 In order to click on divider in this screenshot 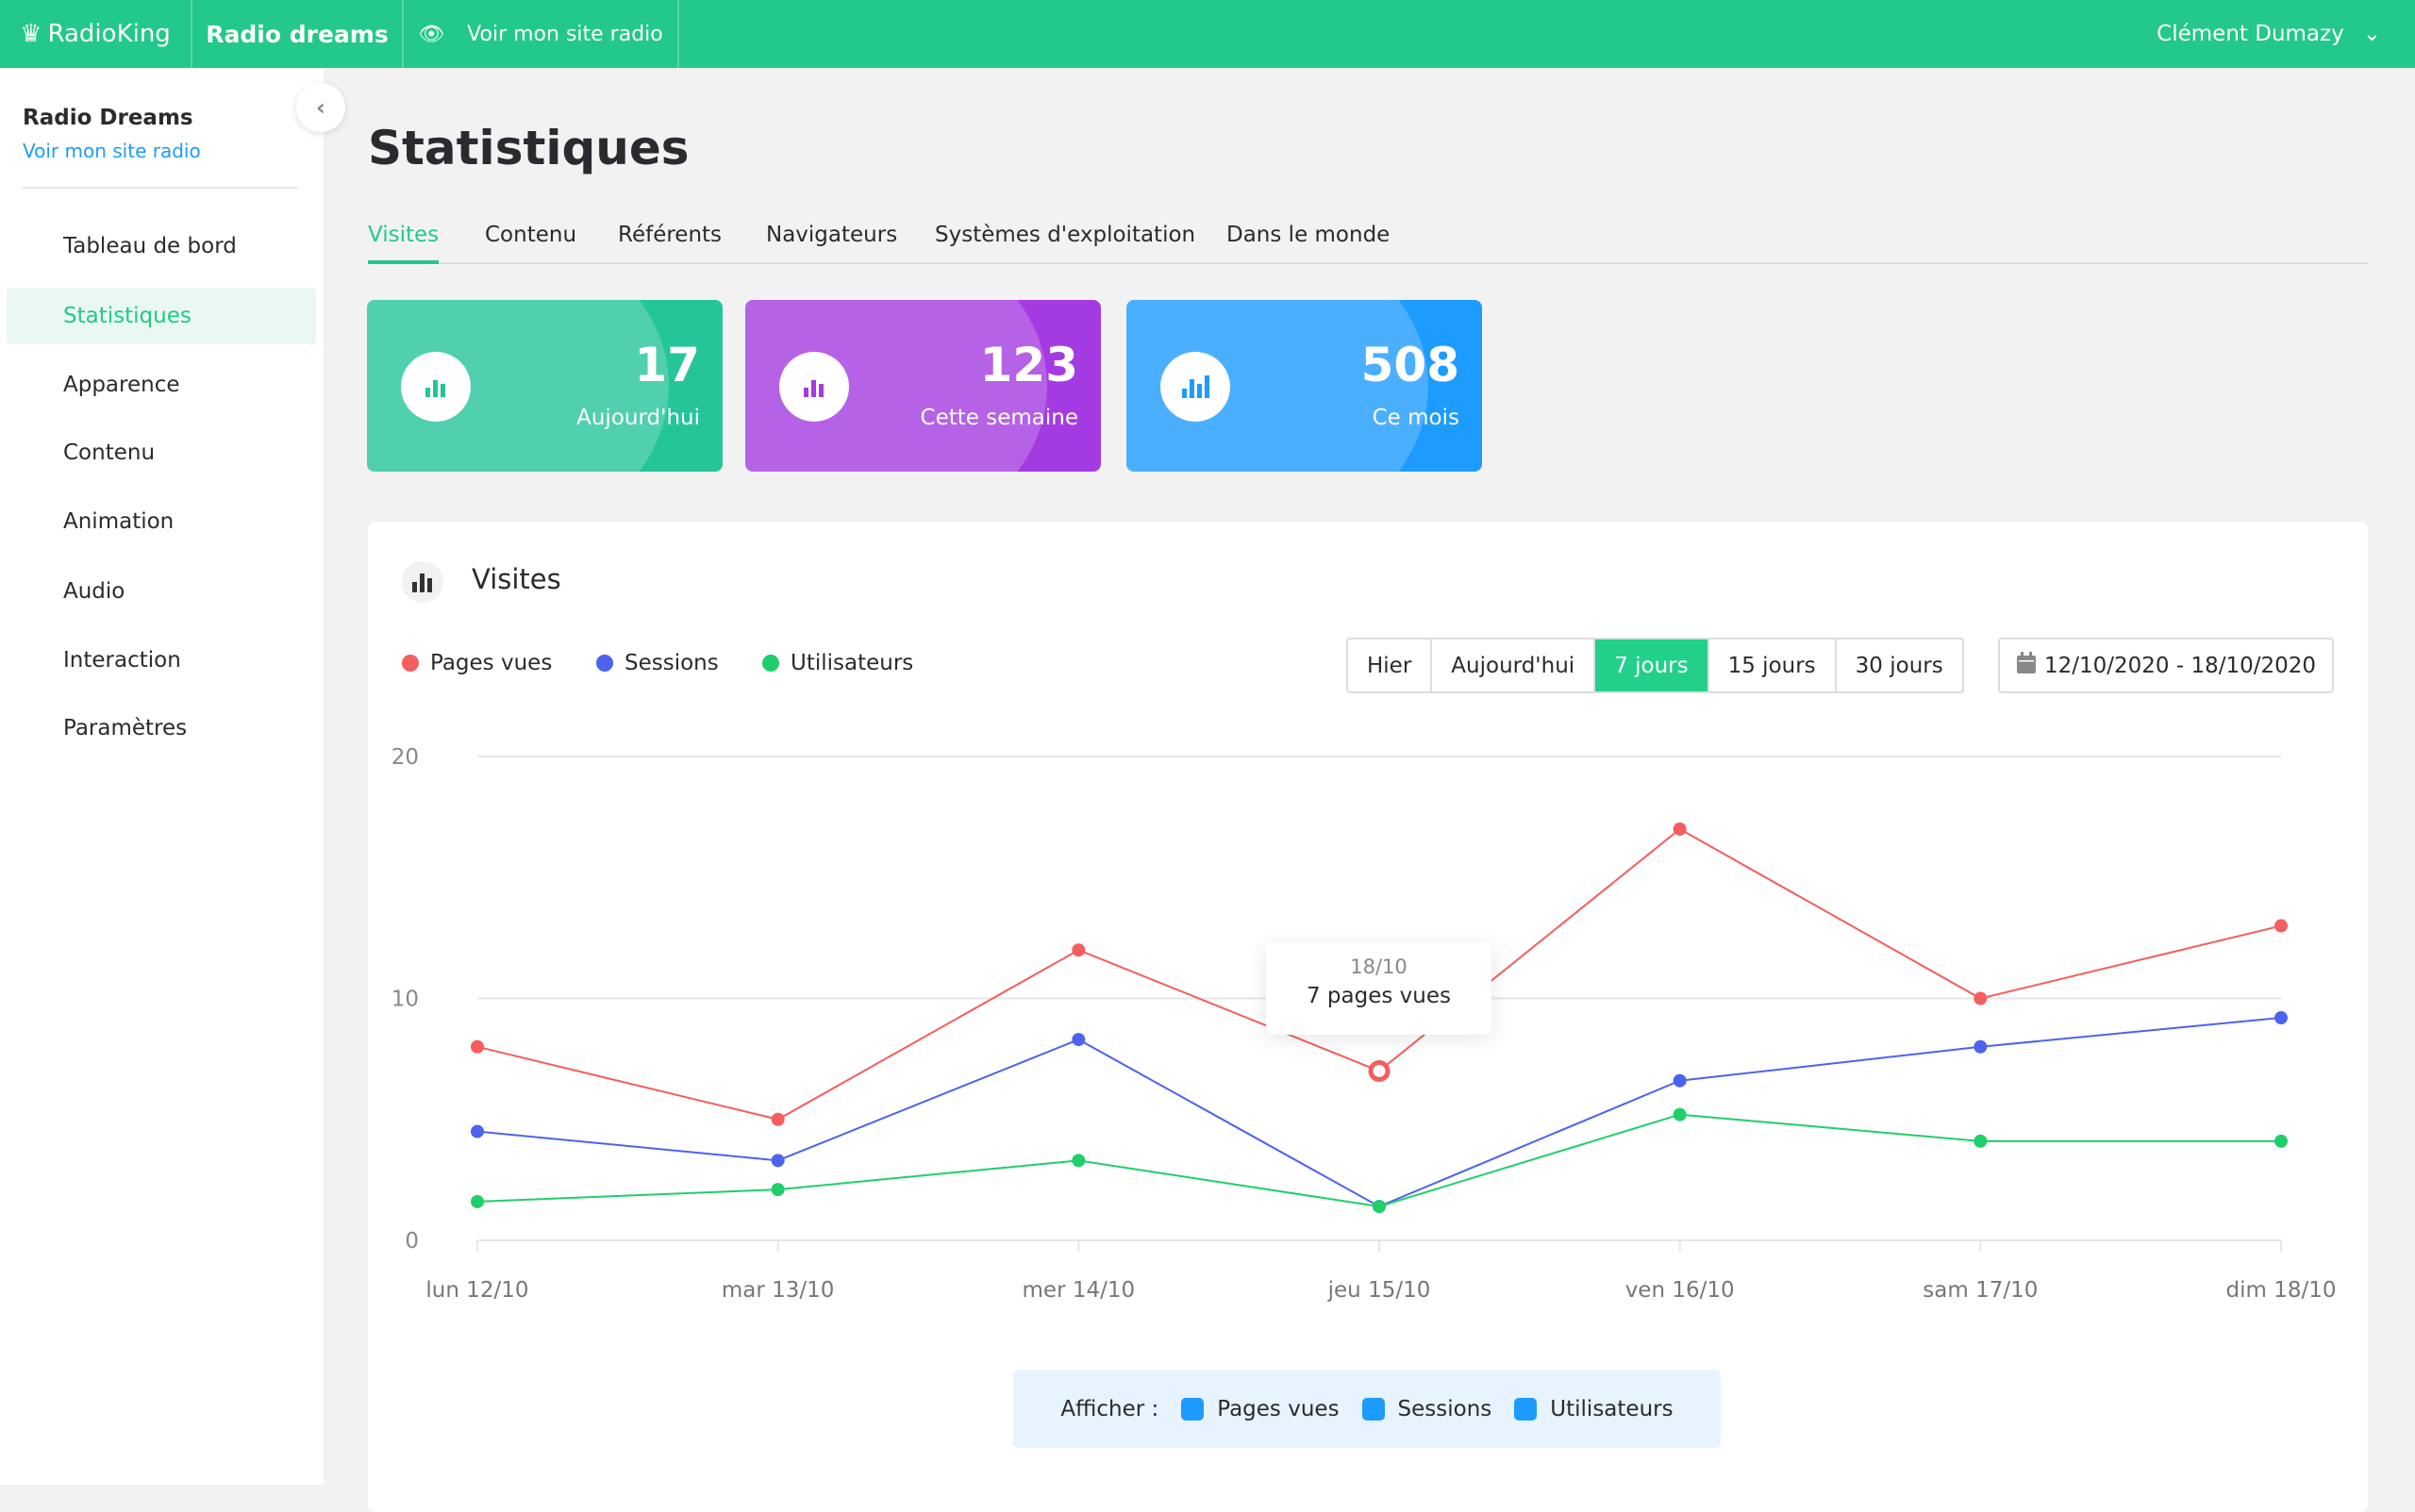, I will do `click(160, 188)`.